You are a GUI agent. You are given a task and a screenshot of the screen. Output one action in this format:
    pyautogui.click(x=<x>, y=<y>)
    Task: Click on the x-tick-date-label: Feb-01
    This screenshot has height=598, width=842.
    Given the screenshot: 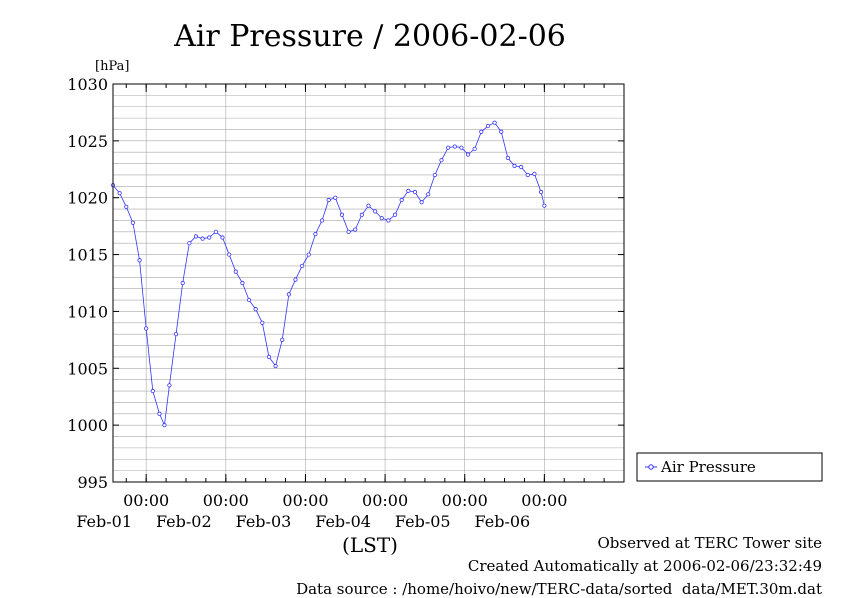 What is the action you would take?
    pyautogui.click(x=104, y=521)
    